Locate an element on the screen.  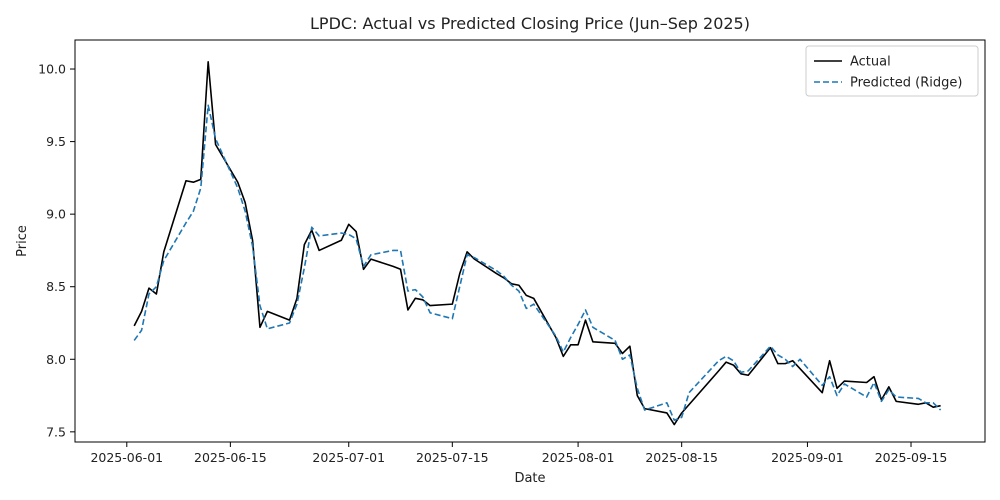
x-axis-label: Date is located at coordinates (529, 478).